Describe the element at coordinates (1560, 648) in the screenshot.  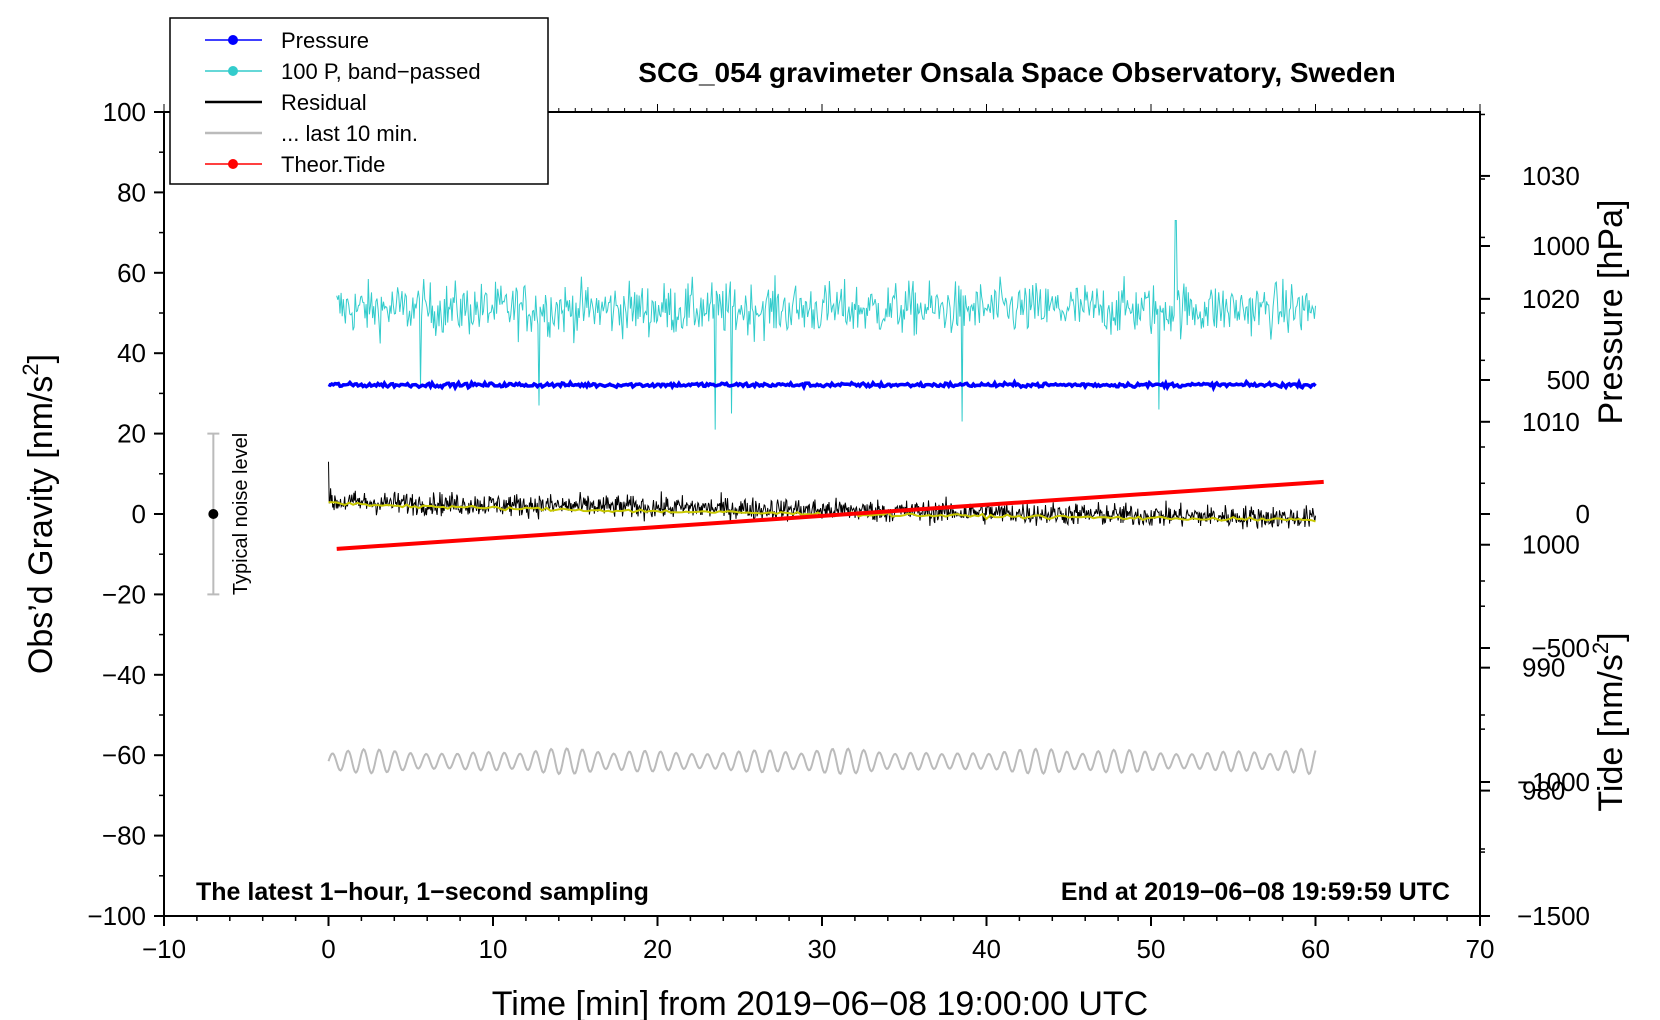
I see `tide-tick-label: −500` at that location.